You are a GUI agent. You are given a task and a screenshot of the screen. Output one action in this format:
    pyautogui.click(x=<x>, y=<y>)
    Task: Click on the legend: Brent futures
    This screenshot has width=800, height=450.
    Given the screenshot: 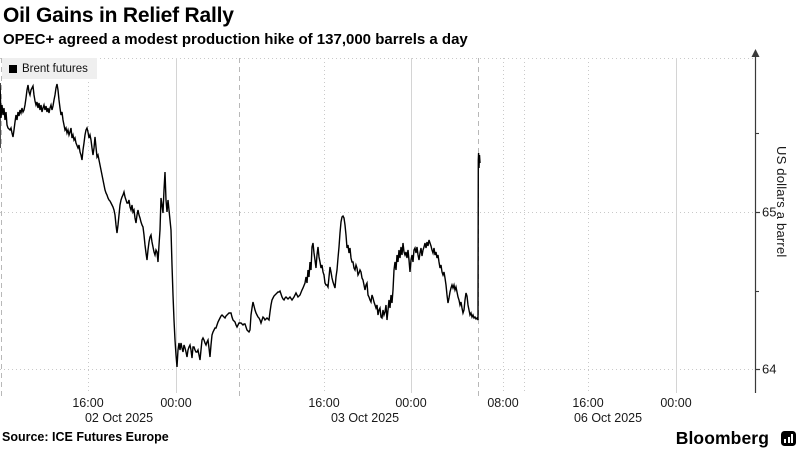 What is the action you would take?
    pyautogui.click(x=49, y=68)
    